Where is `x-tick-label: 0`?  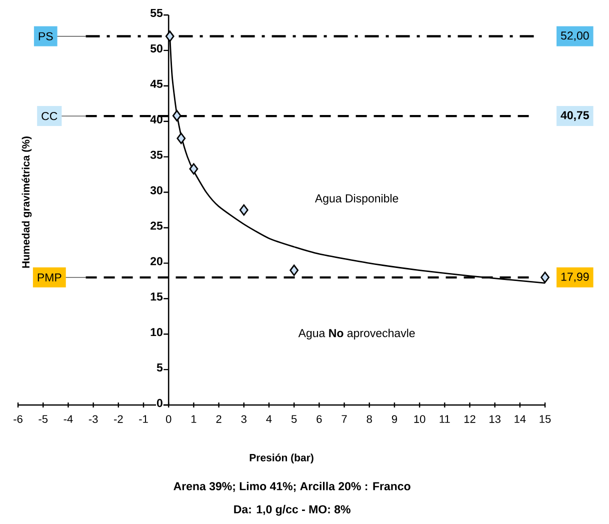 x-tick-label: 0 is located at coordinates (169, 419).